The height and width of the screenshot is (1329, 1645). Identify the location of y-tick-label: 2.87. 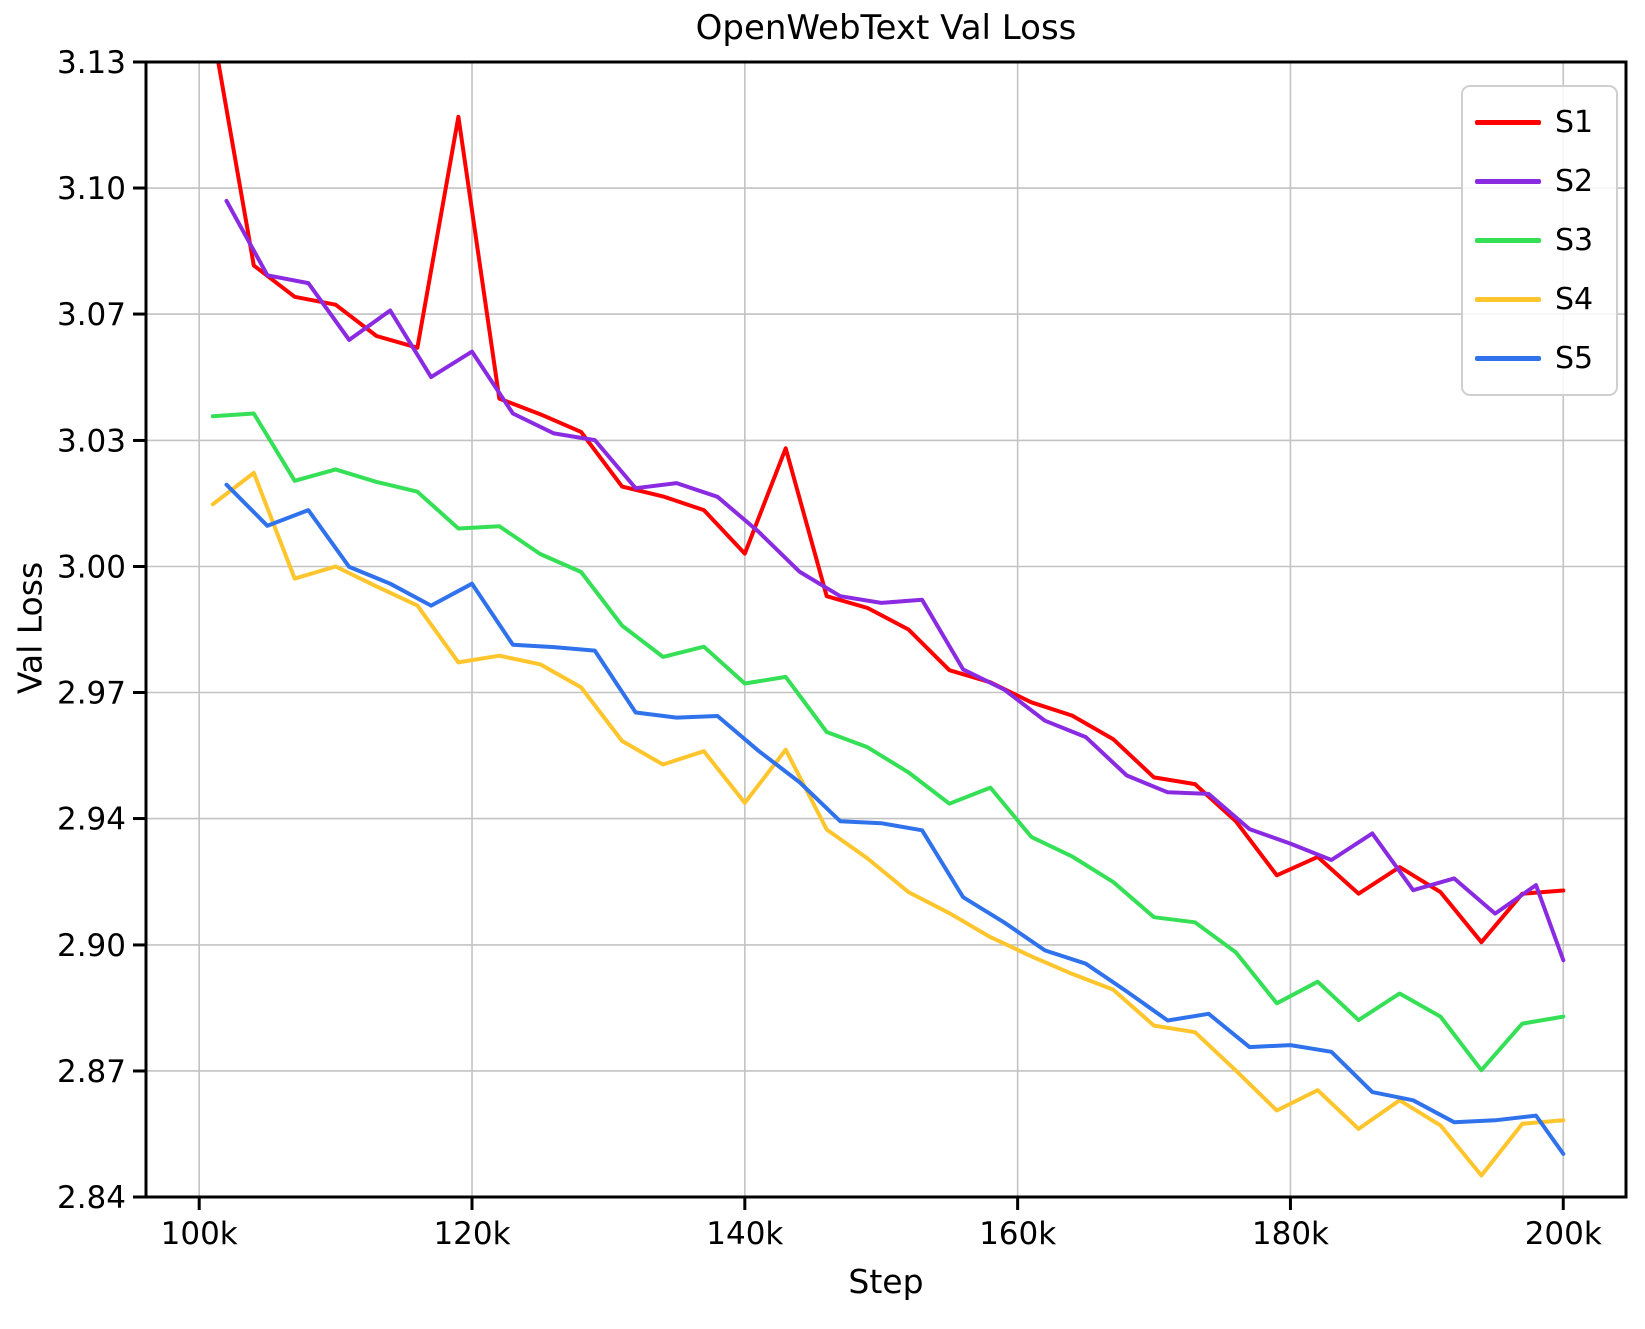
(91, 1072).